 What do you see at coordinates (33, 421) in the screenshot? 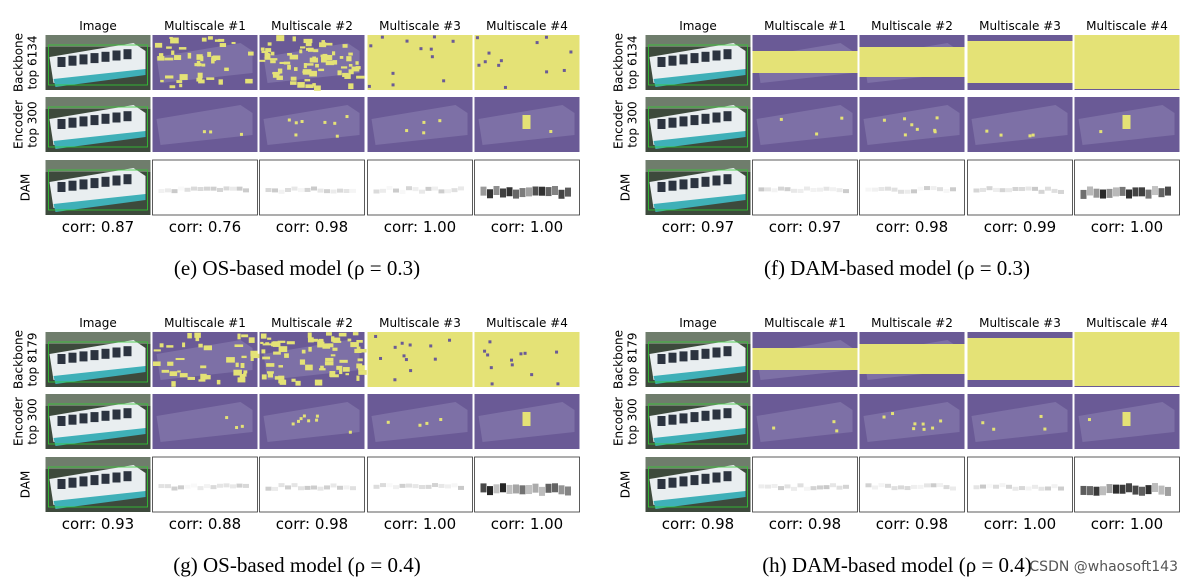
I see `row-label: top 300` at bounding box center [33, 421].